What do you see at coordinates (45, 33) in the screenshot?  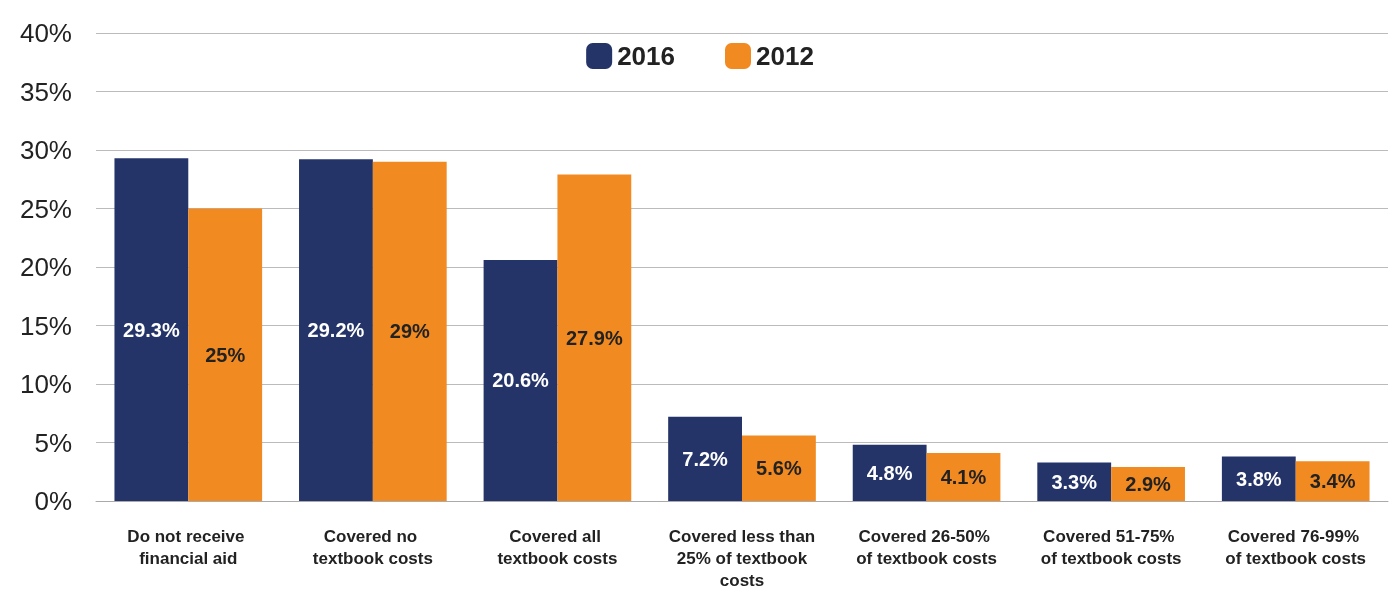 I see `y-tick-label: 40%` at bounding box center [45, 33].